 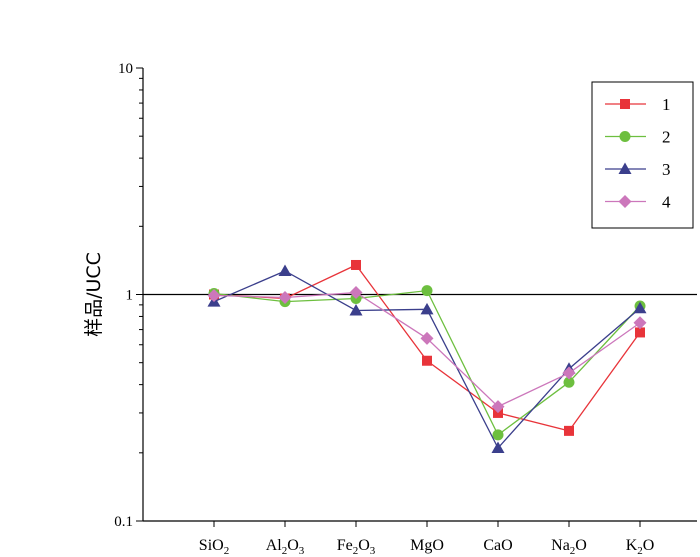 I want to click on x-tick-label: MgO, so click(x=427, y=545).